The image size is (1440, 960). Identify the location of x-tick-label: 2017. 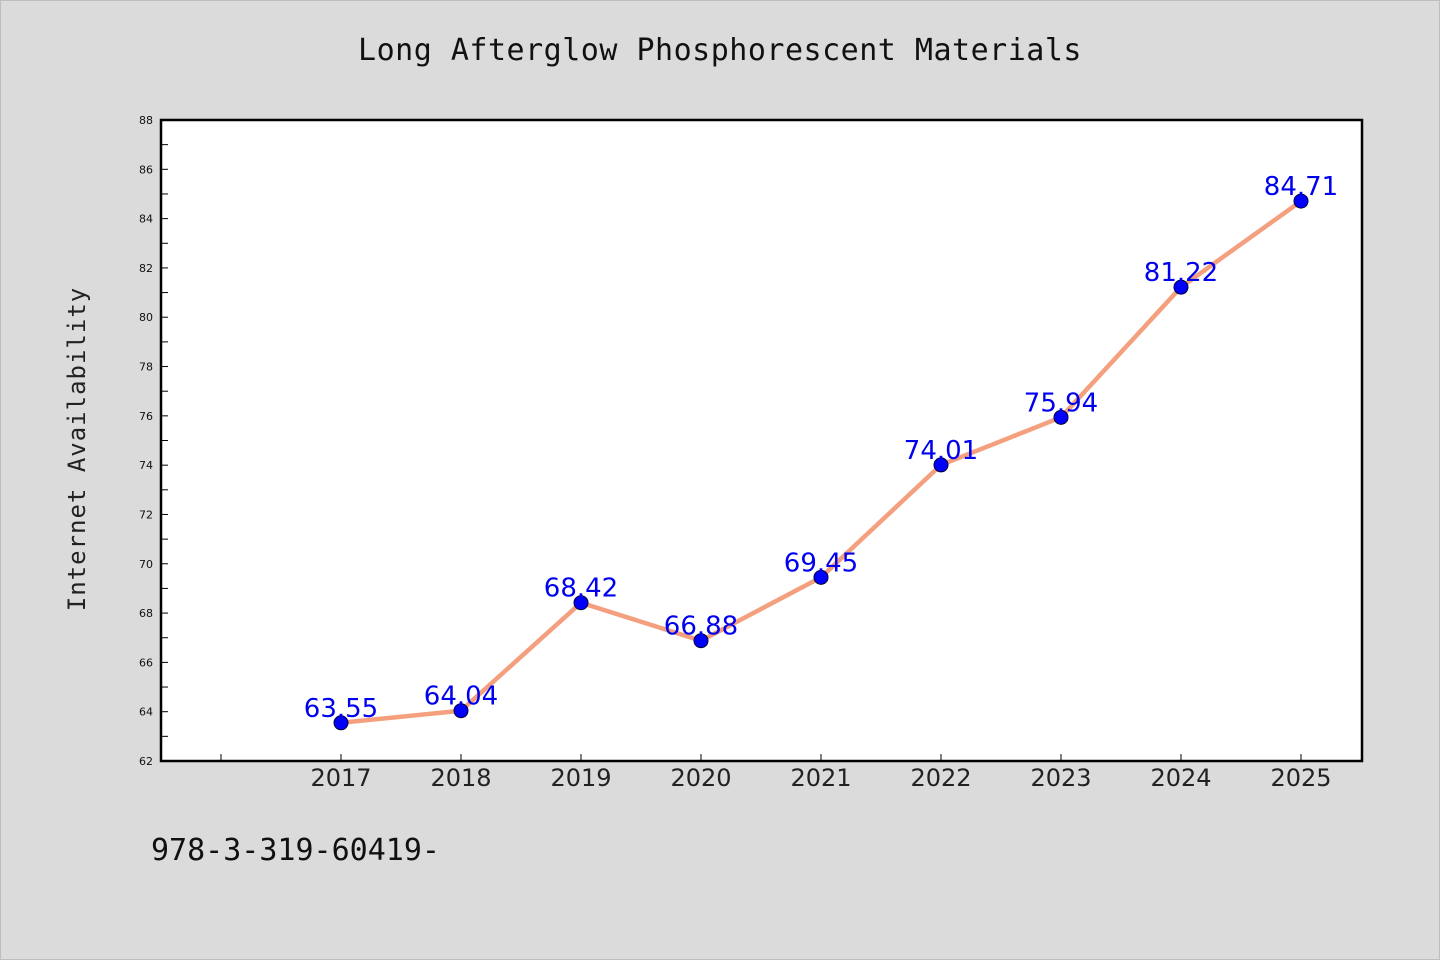
(340, 778).